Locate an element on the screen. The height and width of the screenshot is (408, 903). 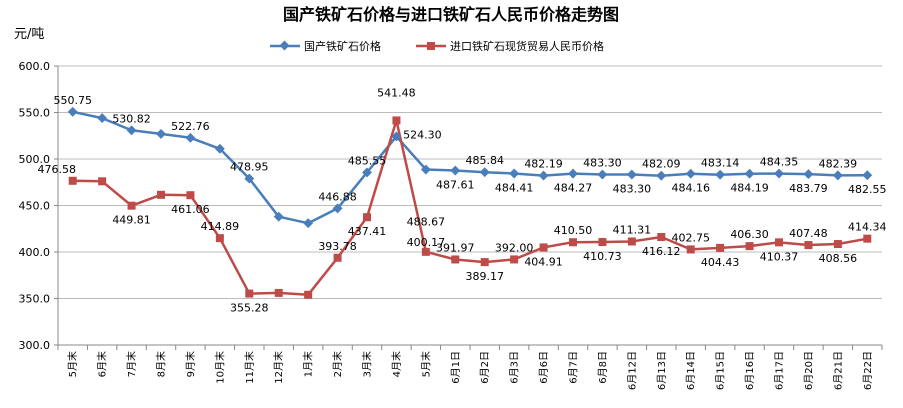
data-label-series-2: 411.31 is located at coordinates (632, 229).